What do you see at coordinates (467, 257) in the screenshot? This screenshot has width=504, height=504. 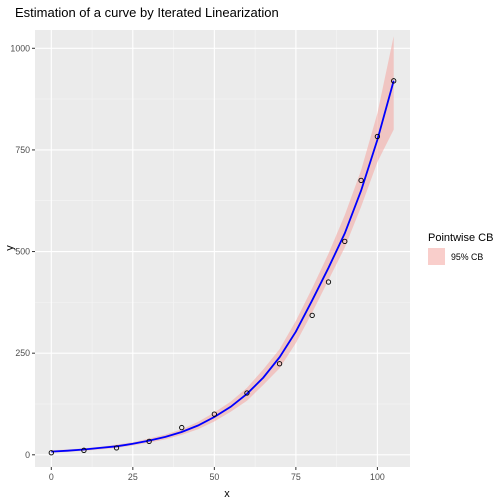 I see `legend-label-95-cb: 95% CB` at bounding box center [467, 257].